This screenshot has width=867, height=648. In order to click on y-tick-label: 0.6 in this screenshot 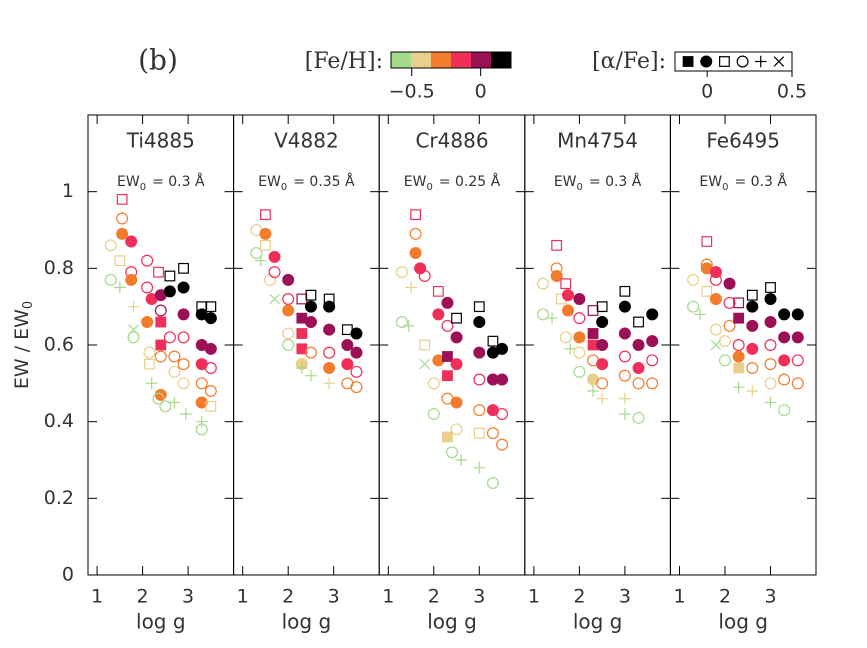, I will do `click(59, 345)`.